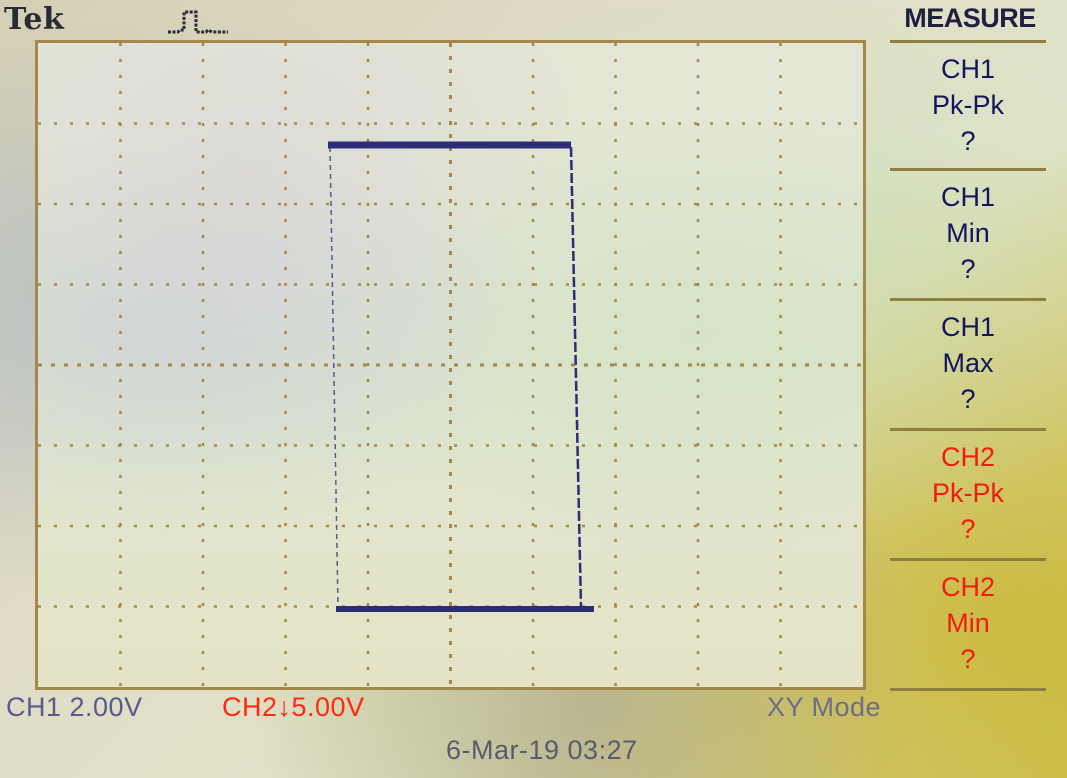  I want to click on date-time-readout: 6-Mar-19 03:27, so click(542, 750).